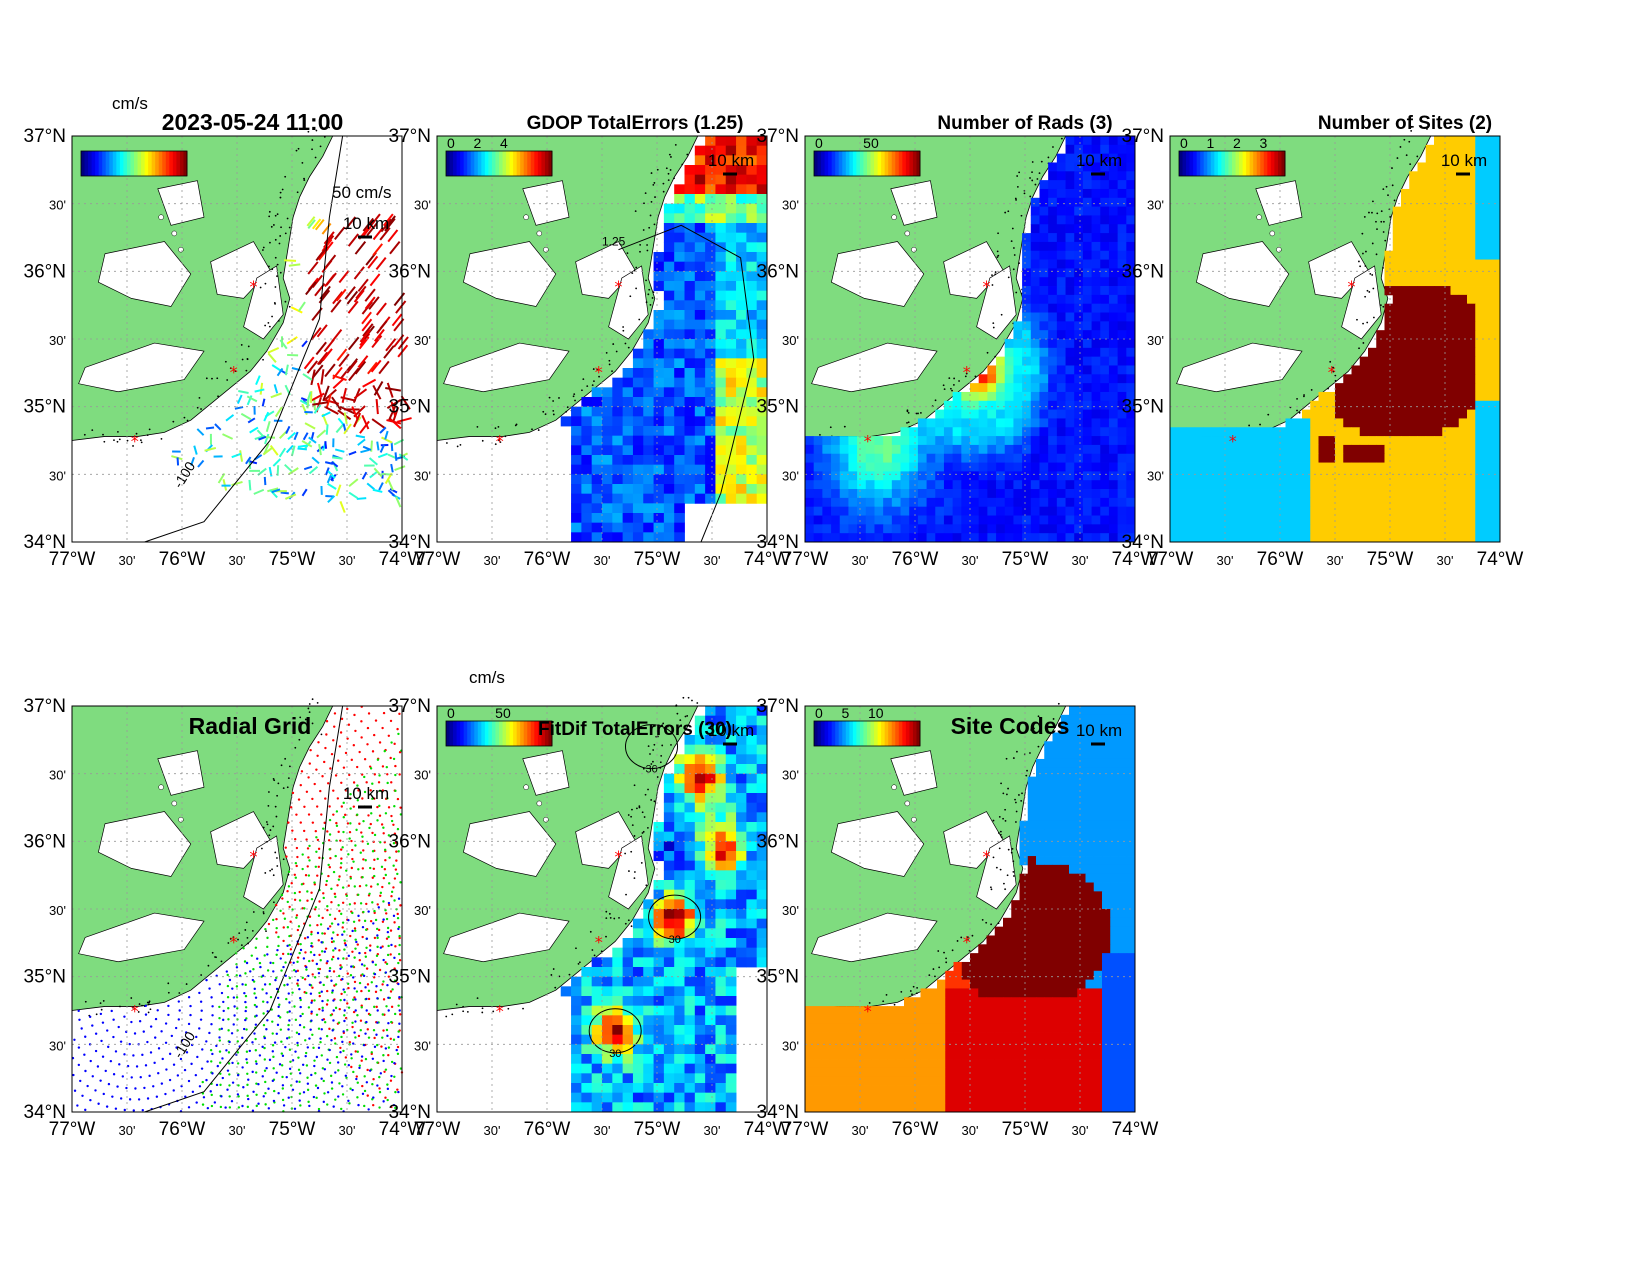 Image resolution: width=1650 pixels, height=1275 pixels. Describe the element at coordinates (1365, 296) in the screenshot. I see `nsites-island-dot` at that location.